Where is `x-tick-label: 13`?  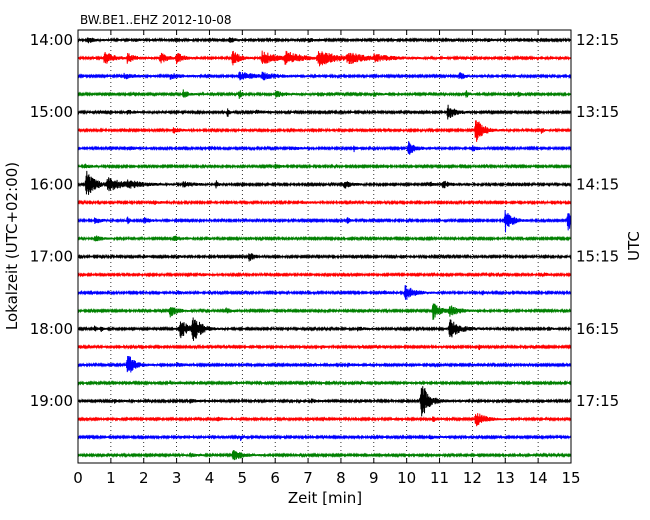 x-tick-label: 13 is located at coordinates (505, 478).